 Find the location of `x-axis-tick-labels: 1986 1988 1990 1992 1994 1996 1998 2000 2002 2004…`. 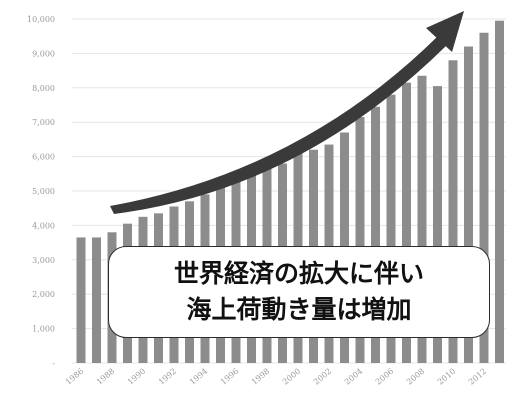

x-axis-tick-labels: 1986 1988 1990 1992 1994 1996 1998 2000 2002 2004… is located at coordinates (276, 377).